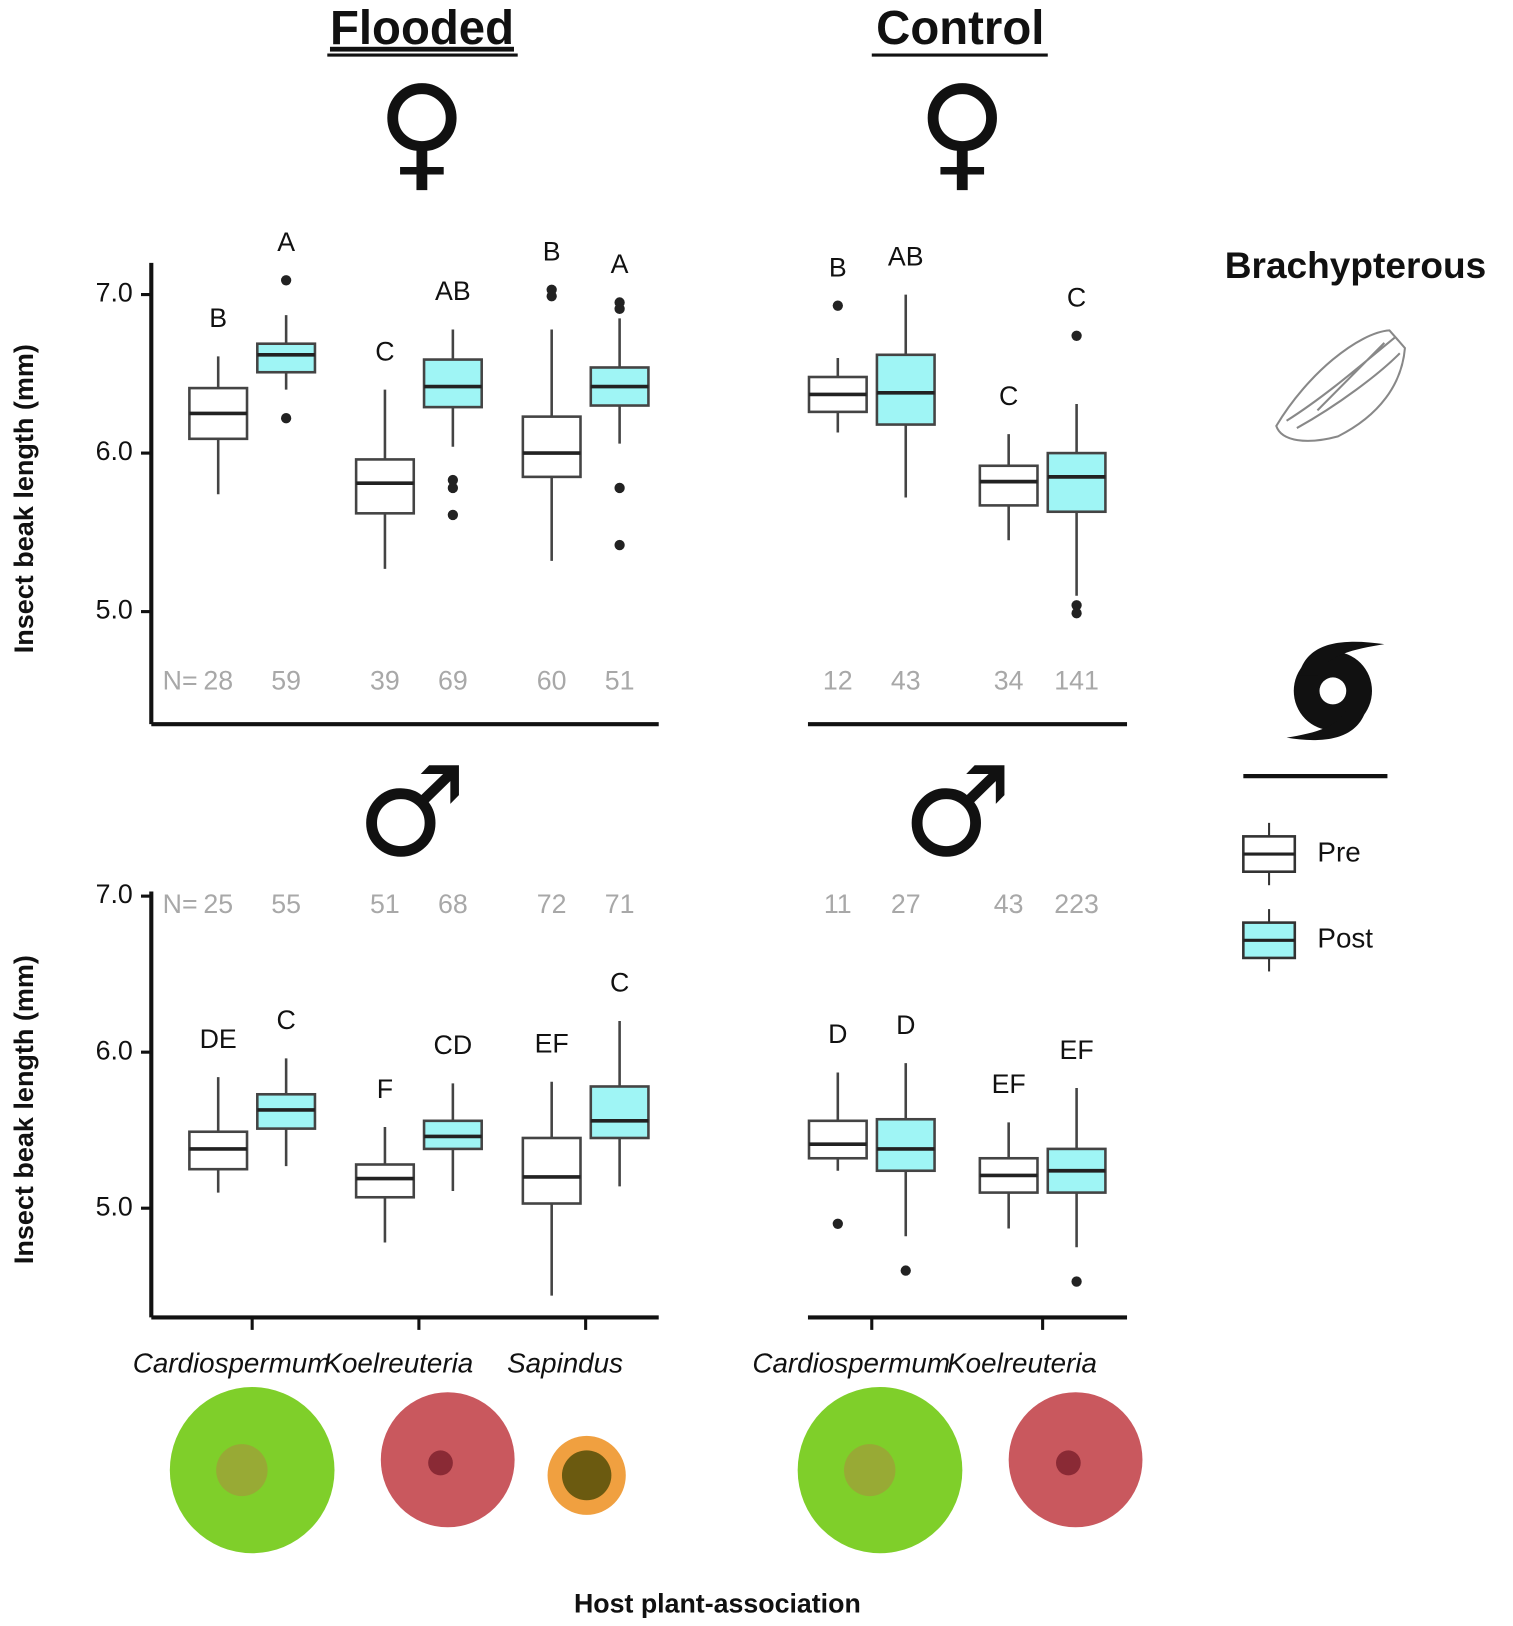 The image size is (1513, 1626). What do you see at coordinates (385, 1089) in the screenshot?
I see `group-letter: F` at bounding box center [385, 1089].